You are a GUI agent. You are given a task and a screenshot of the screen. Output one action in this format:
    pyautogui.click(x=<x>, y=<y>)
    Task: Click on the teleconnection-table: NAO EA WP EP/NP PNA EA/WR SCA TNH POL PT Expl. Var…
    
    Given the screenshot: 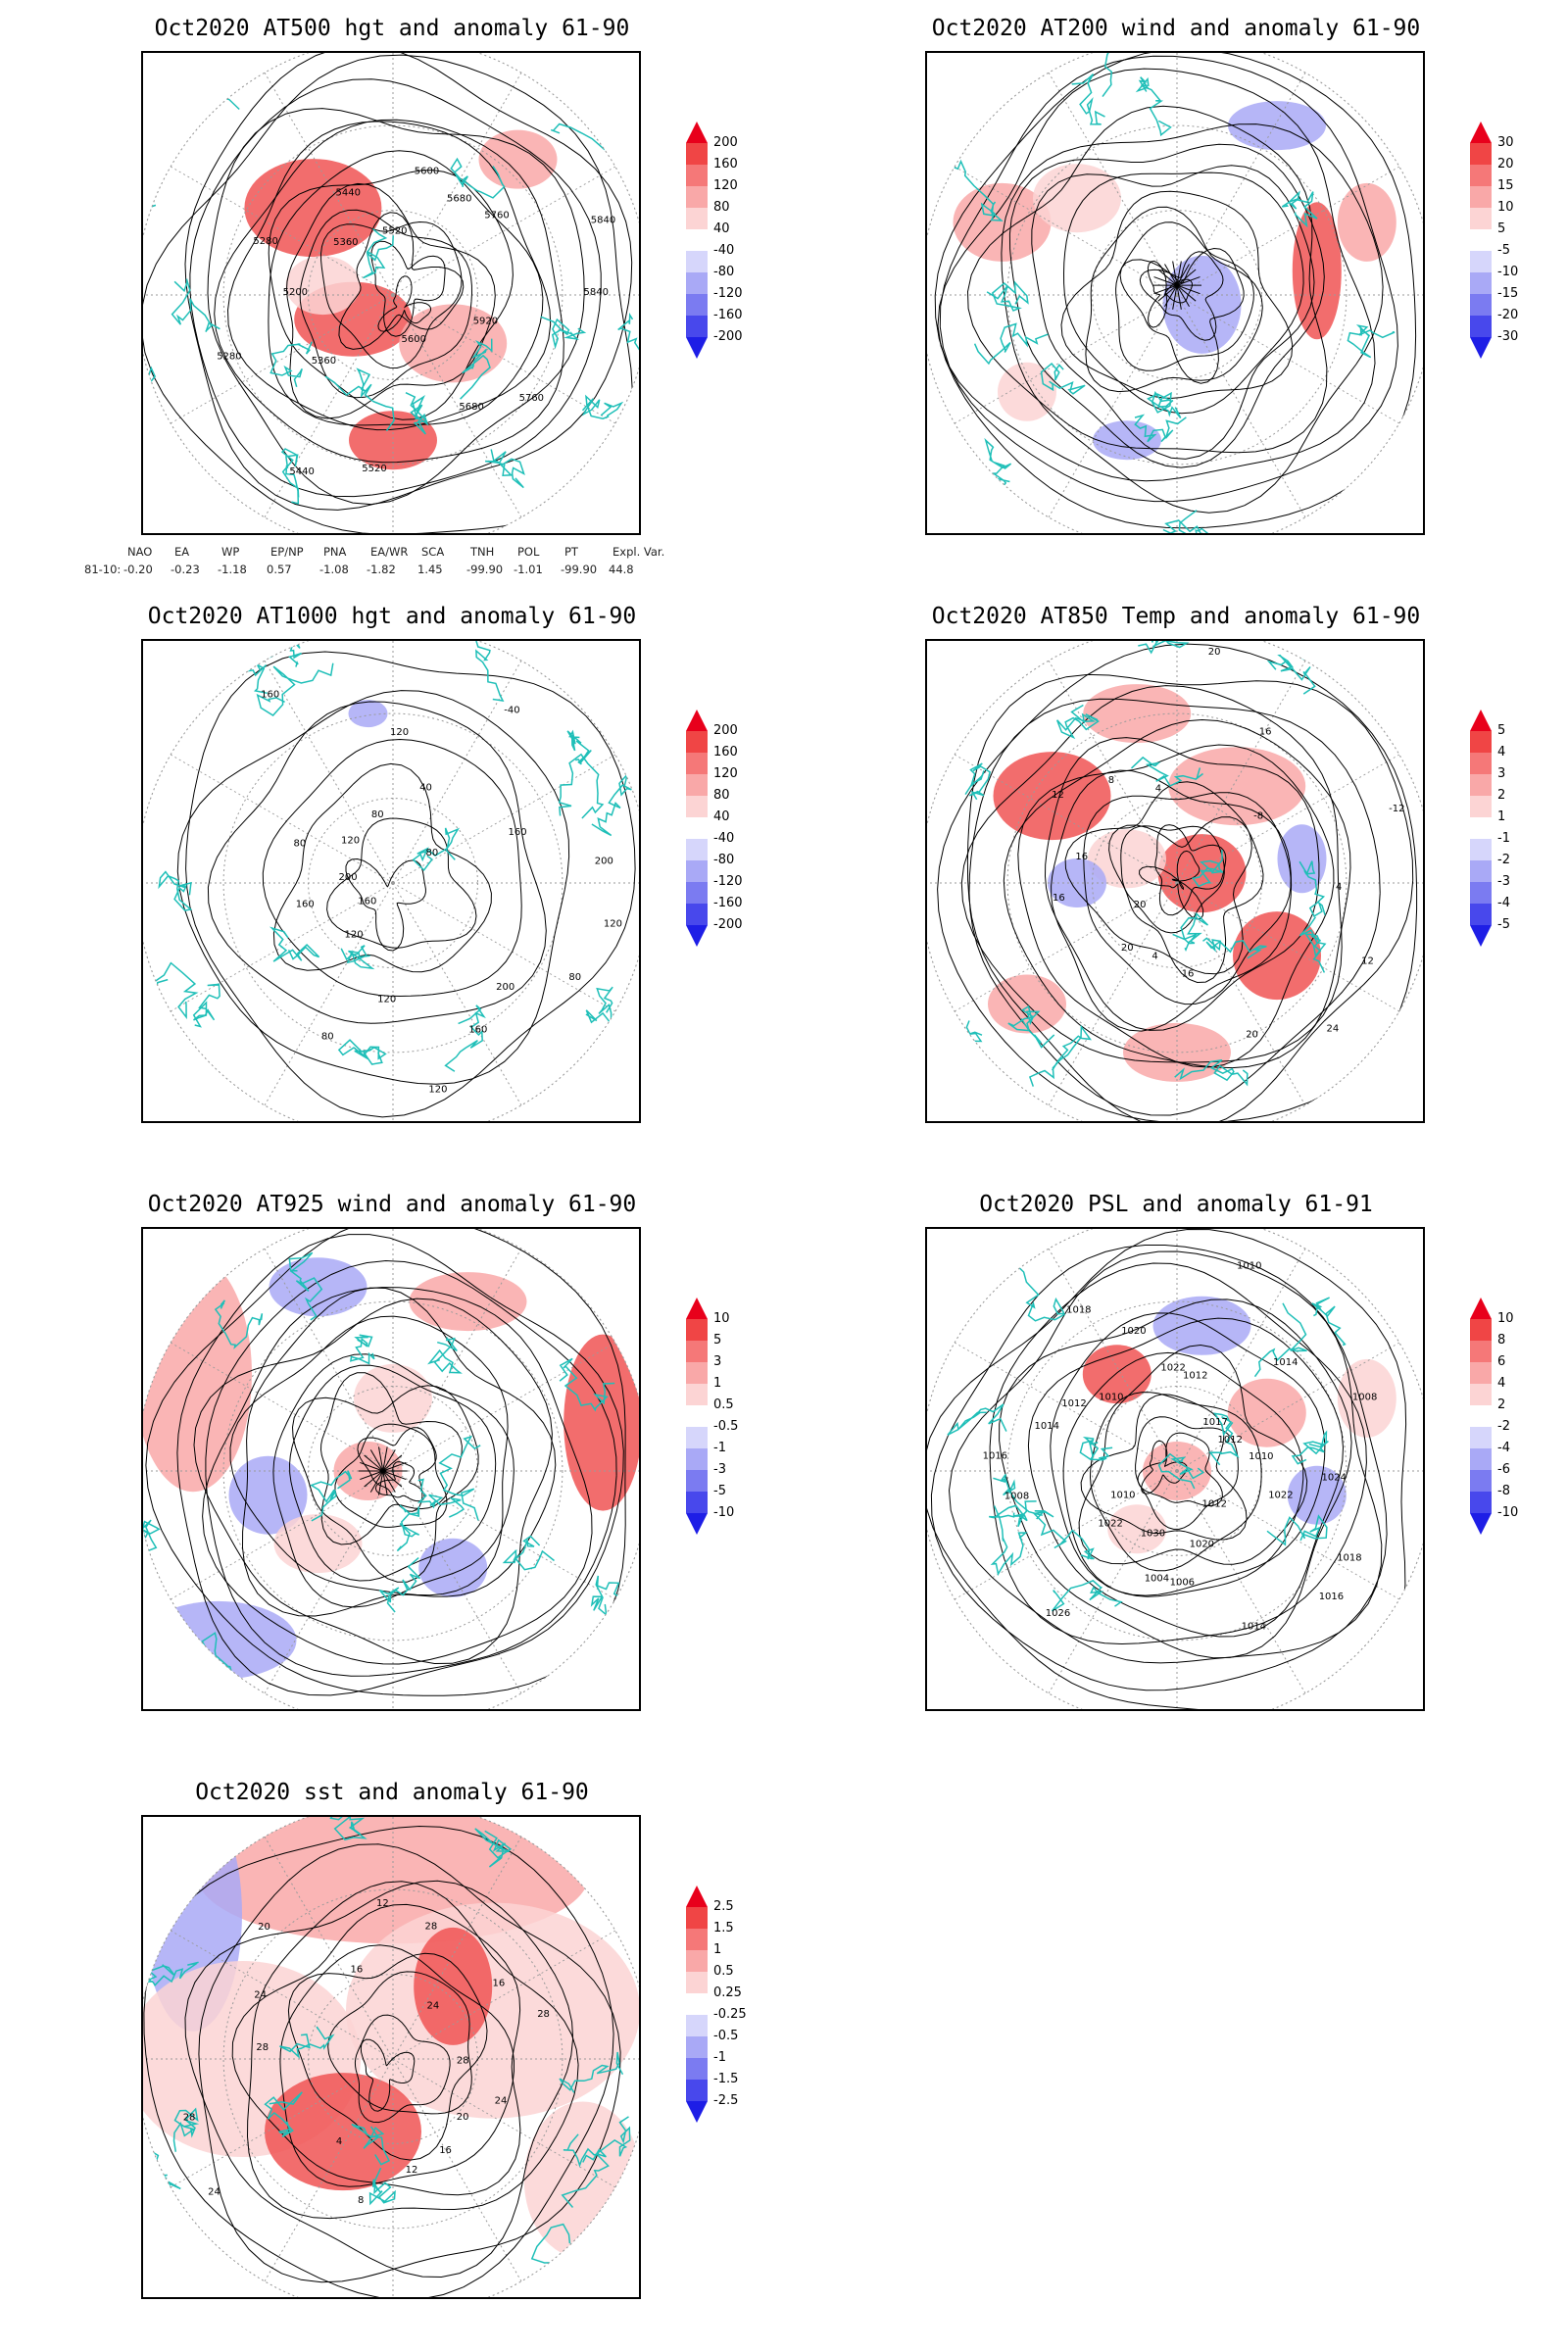 What is the action you would take?
    pyautogui.click(x=393, y=562)
    